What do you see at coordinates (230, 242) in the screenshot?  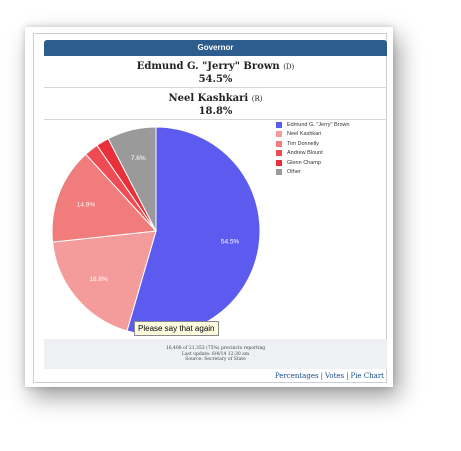 I see `slice-data-label: 54.5%` at bounding box center [230, 242].